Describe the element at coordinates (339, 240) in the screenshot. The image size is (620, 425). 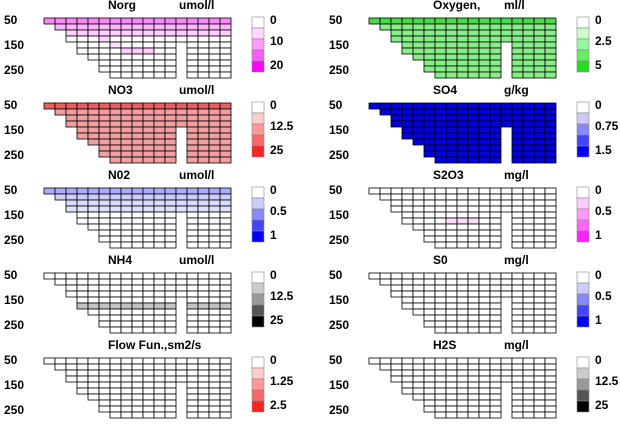
I see `depth-tick-label: 250` at that location.